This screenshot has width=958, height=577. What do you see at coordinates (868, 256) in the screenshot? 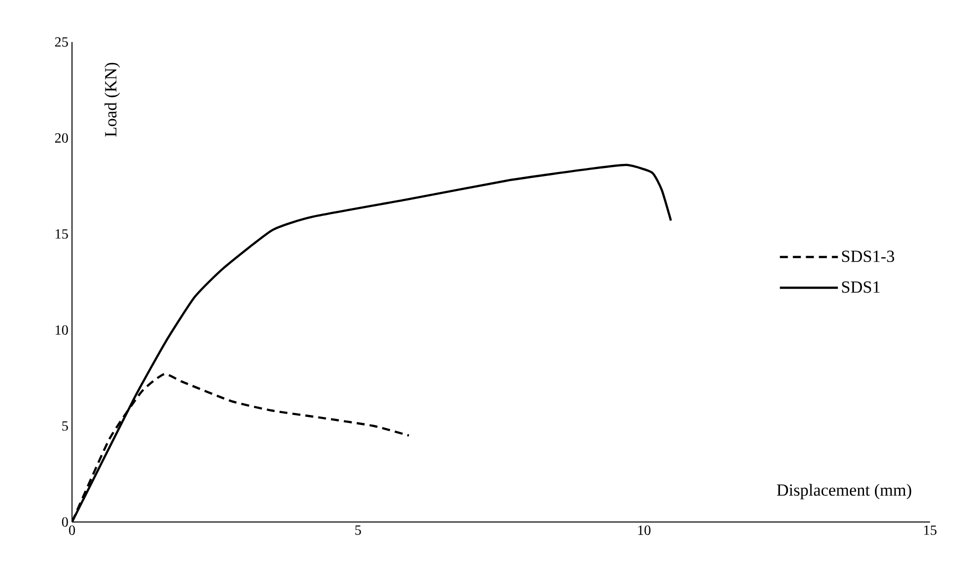
I see `legend-label: SDS1-3` at bounding box center [868, 256].